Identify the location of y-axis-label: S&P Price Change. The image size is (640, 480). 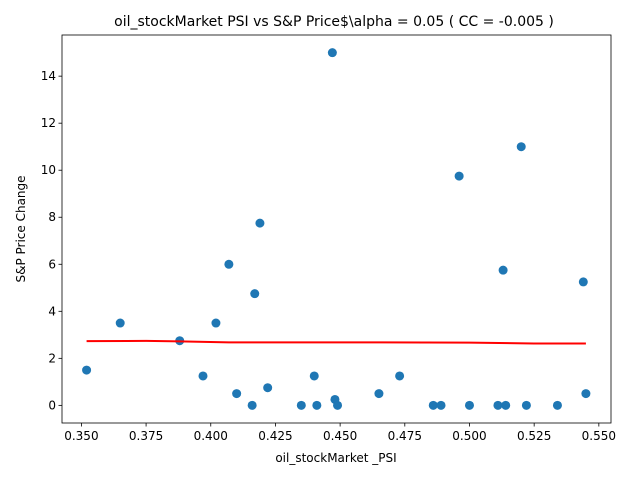
(21, 228).